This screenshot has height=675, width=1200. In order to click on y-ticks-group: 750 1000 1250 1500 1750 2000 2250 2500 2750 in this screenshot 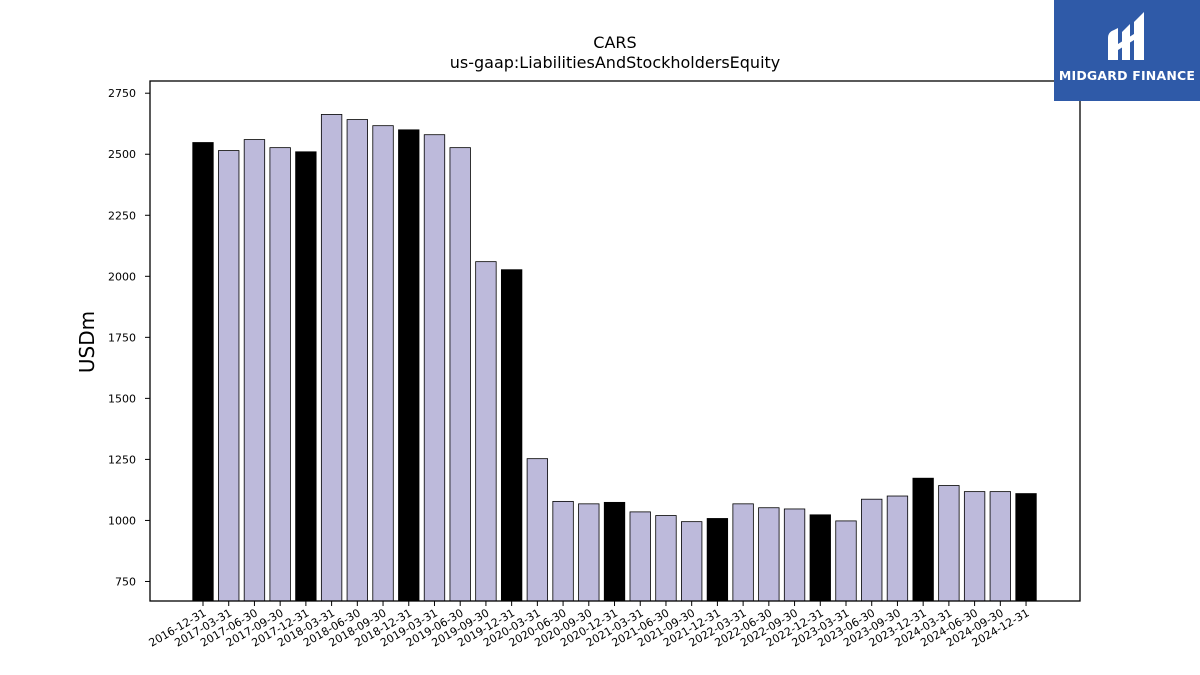, I will do `click(129, 337)`.